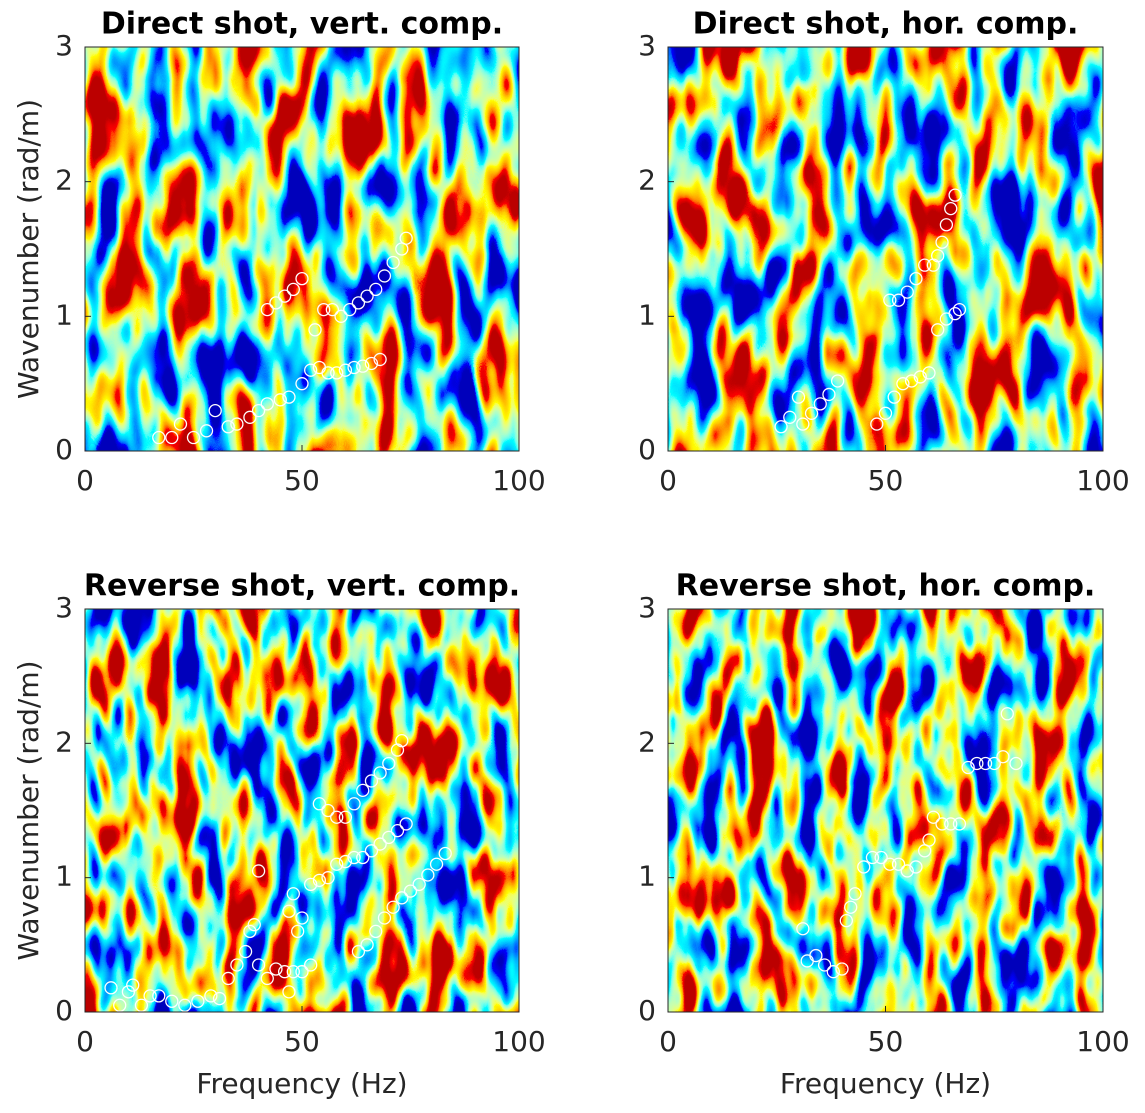  Describe the element at coordinates (885, 1083) in the screenshot. I see `x-axis-label: Frequency (Hz)` at that location.